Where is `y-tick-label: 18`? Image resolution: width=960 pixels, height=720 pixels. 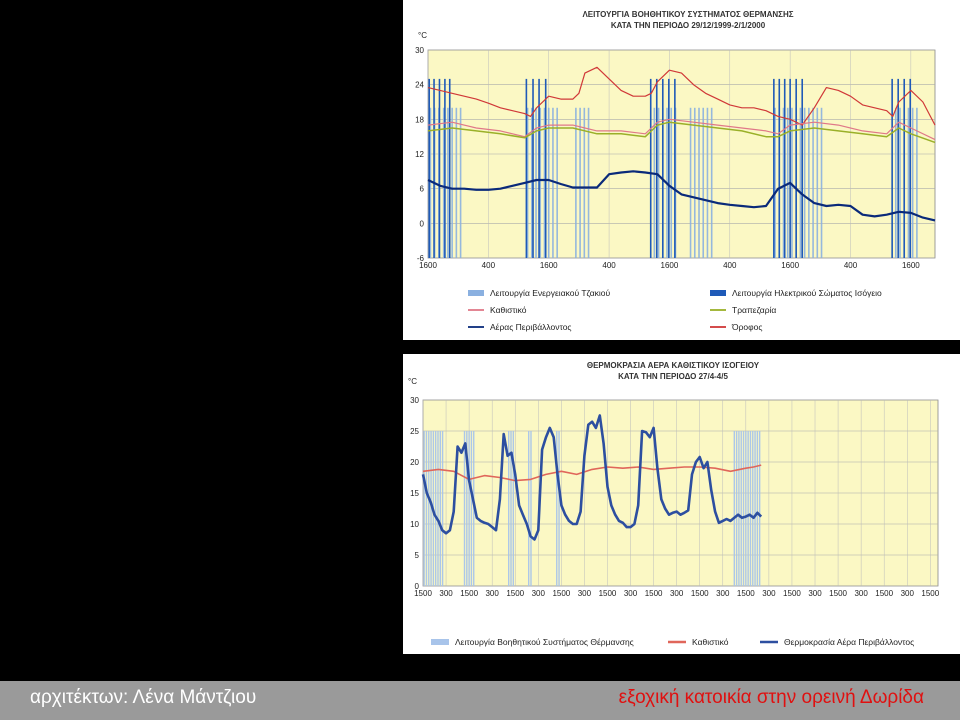
y-tick-label: 18 is located at coordinates (419, 119).